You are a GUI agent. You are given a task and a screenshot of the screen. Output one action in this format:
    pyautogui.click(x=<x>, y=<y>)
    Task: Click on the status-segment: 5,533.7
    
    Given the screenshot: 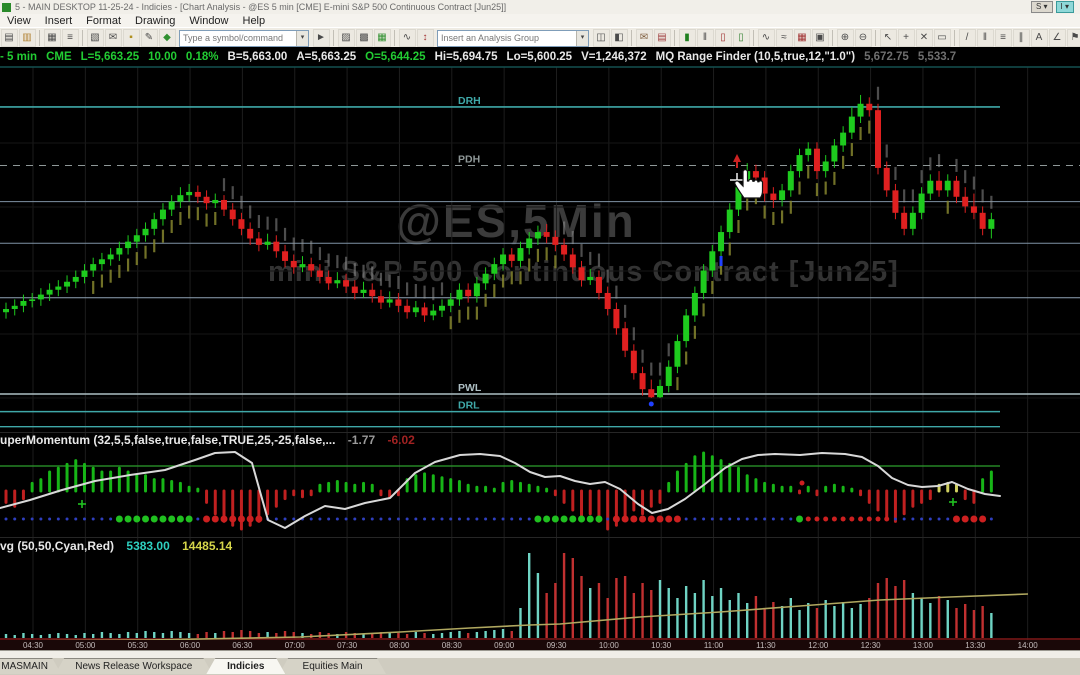 What is the action you would take?
    pyautogui.click(x=937, y=56)
    